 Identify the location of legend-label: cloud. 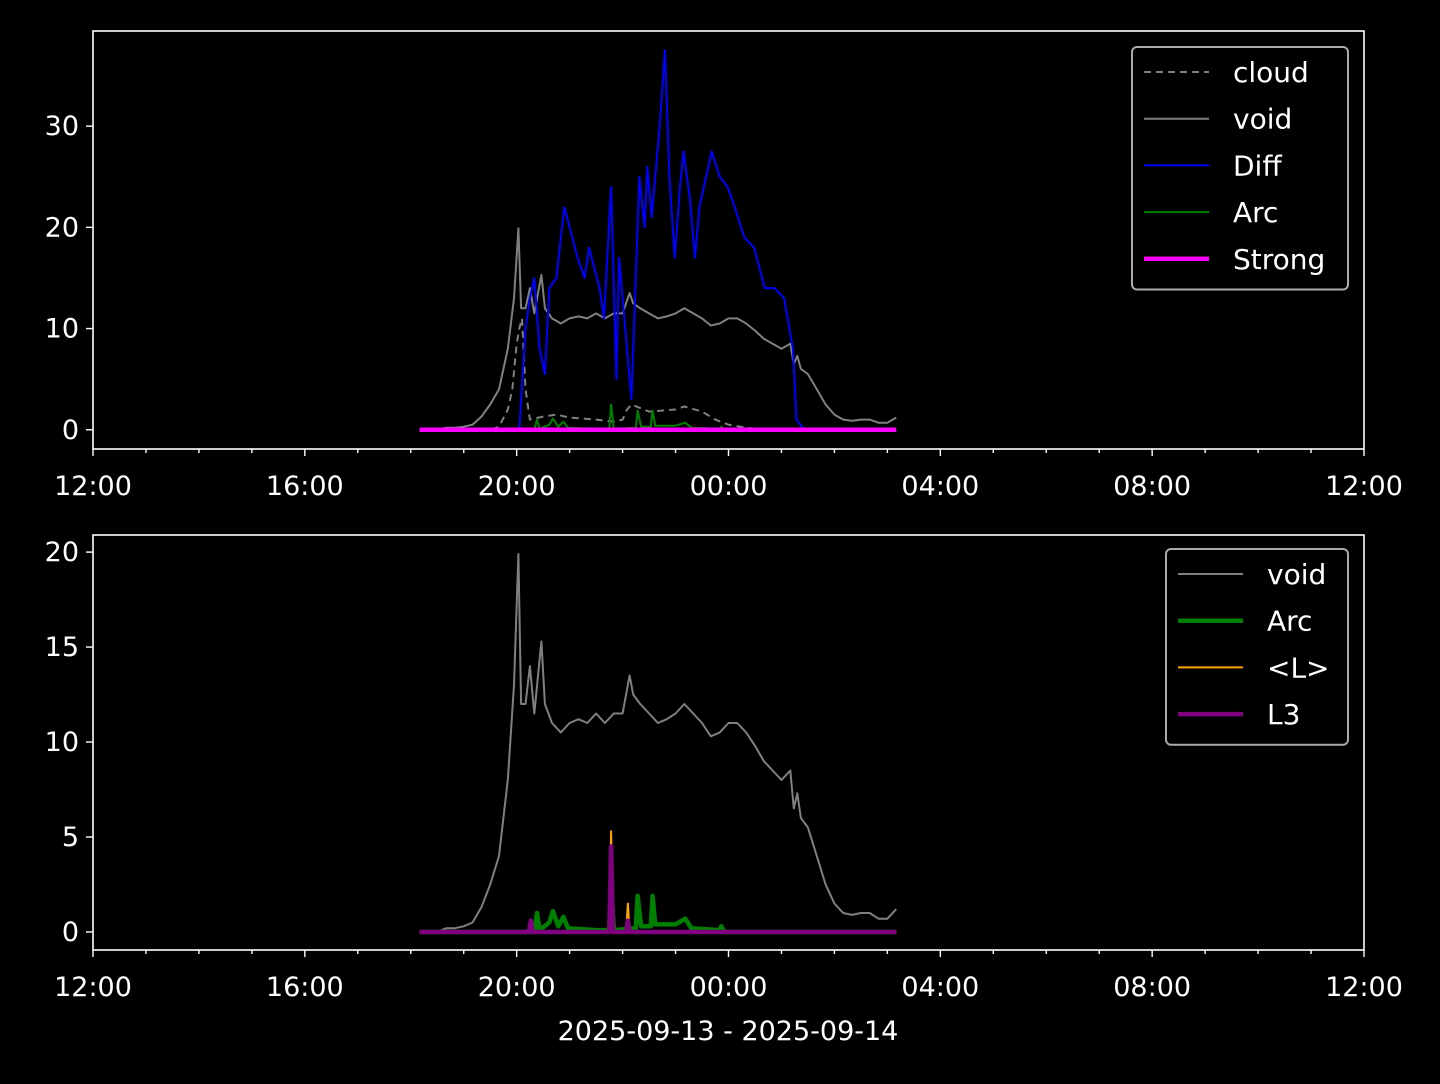
(1271, 72).